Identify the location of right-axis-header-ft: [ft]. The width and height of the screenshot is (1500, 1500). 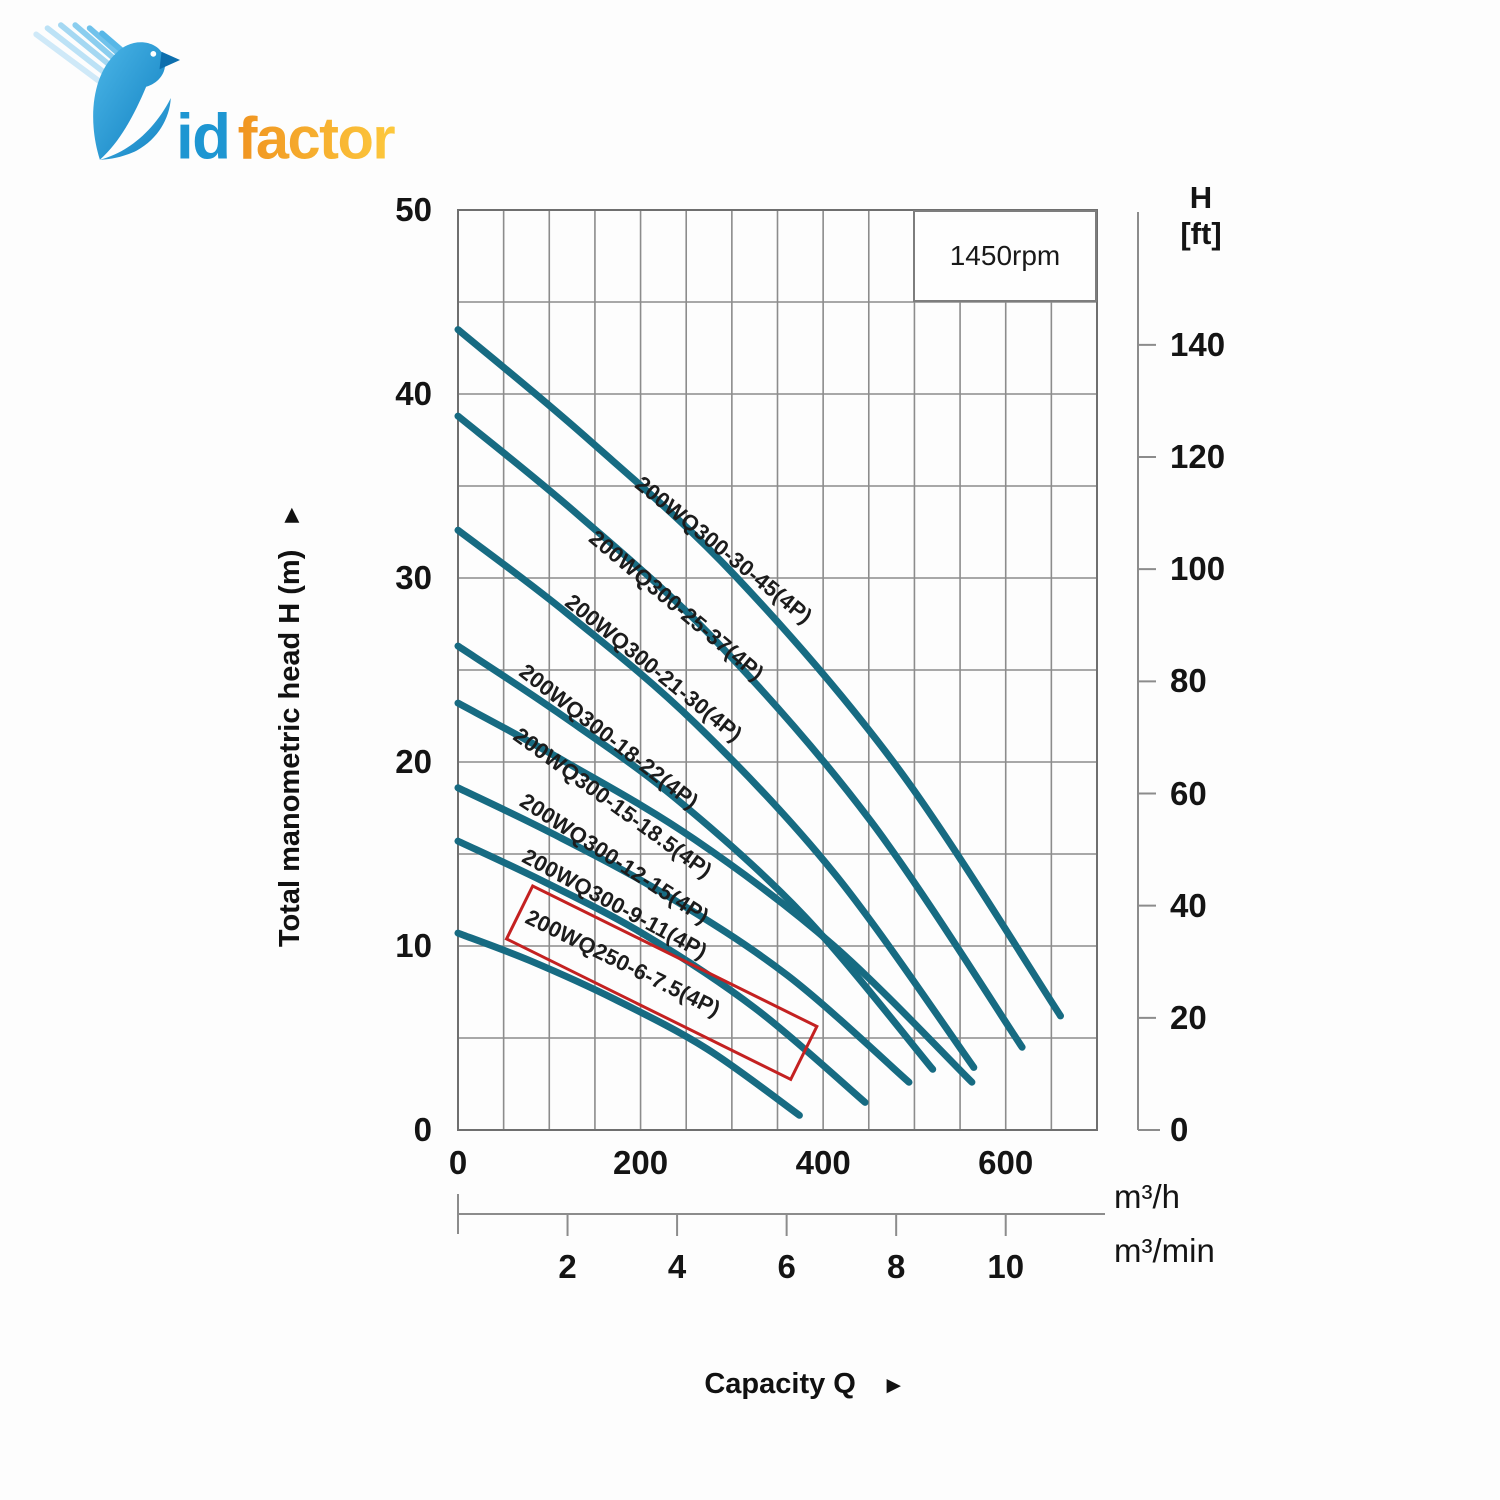
(1201, 233).